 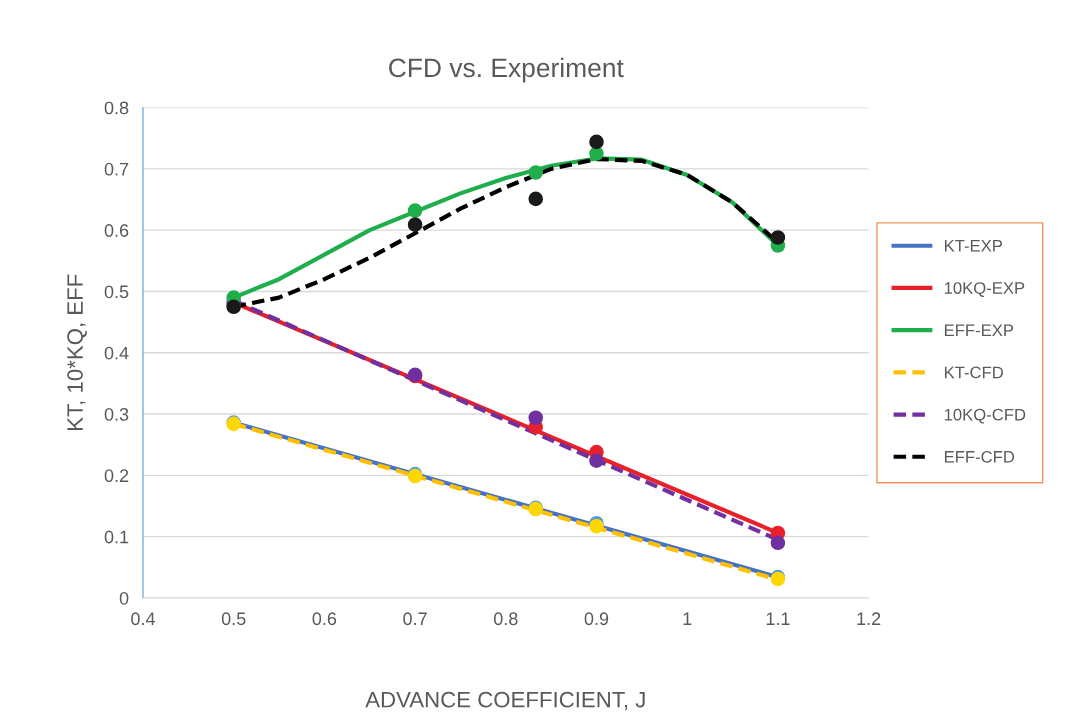 I want to click on x-tick-label: 0.9, so click(x=596, y=619).